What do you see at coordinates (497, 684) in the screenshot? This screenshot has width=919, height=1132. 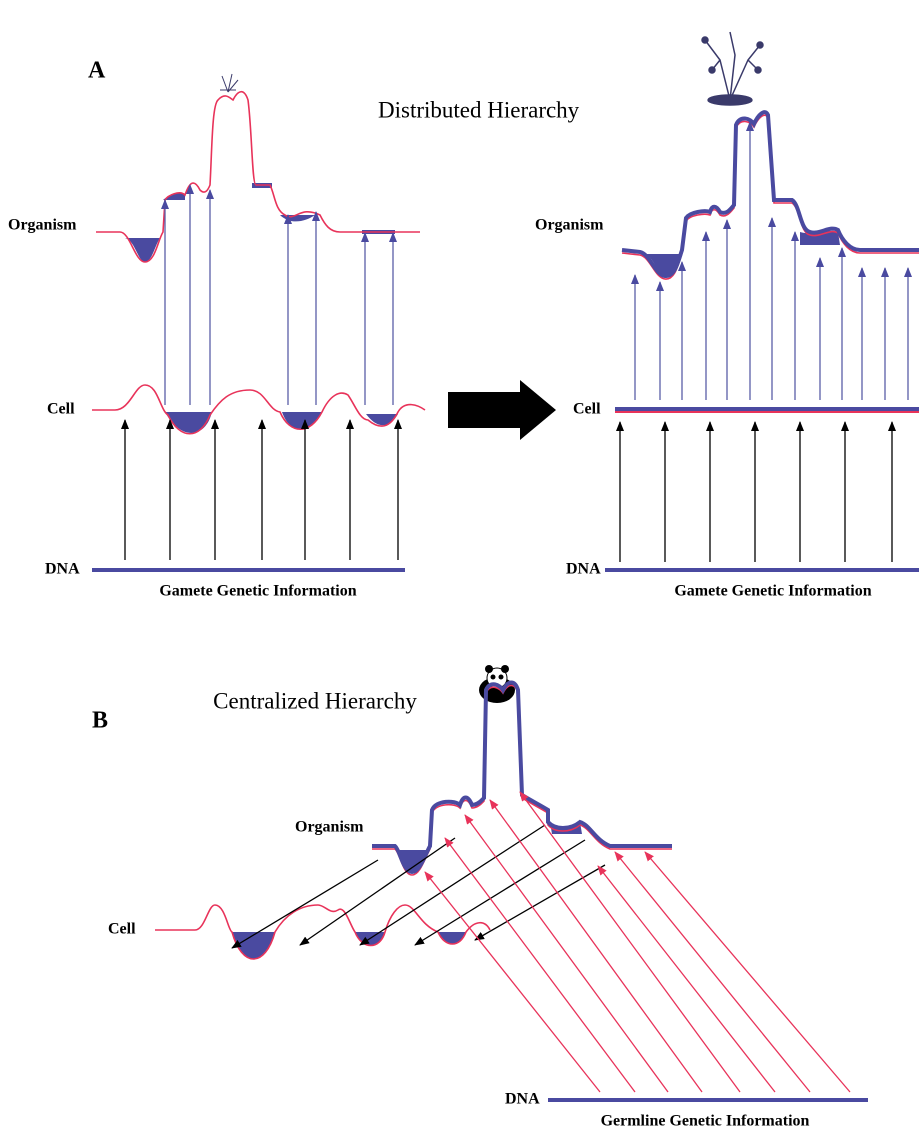 I see `panda-icon` at bounding box center [497, 684].